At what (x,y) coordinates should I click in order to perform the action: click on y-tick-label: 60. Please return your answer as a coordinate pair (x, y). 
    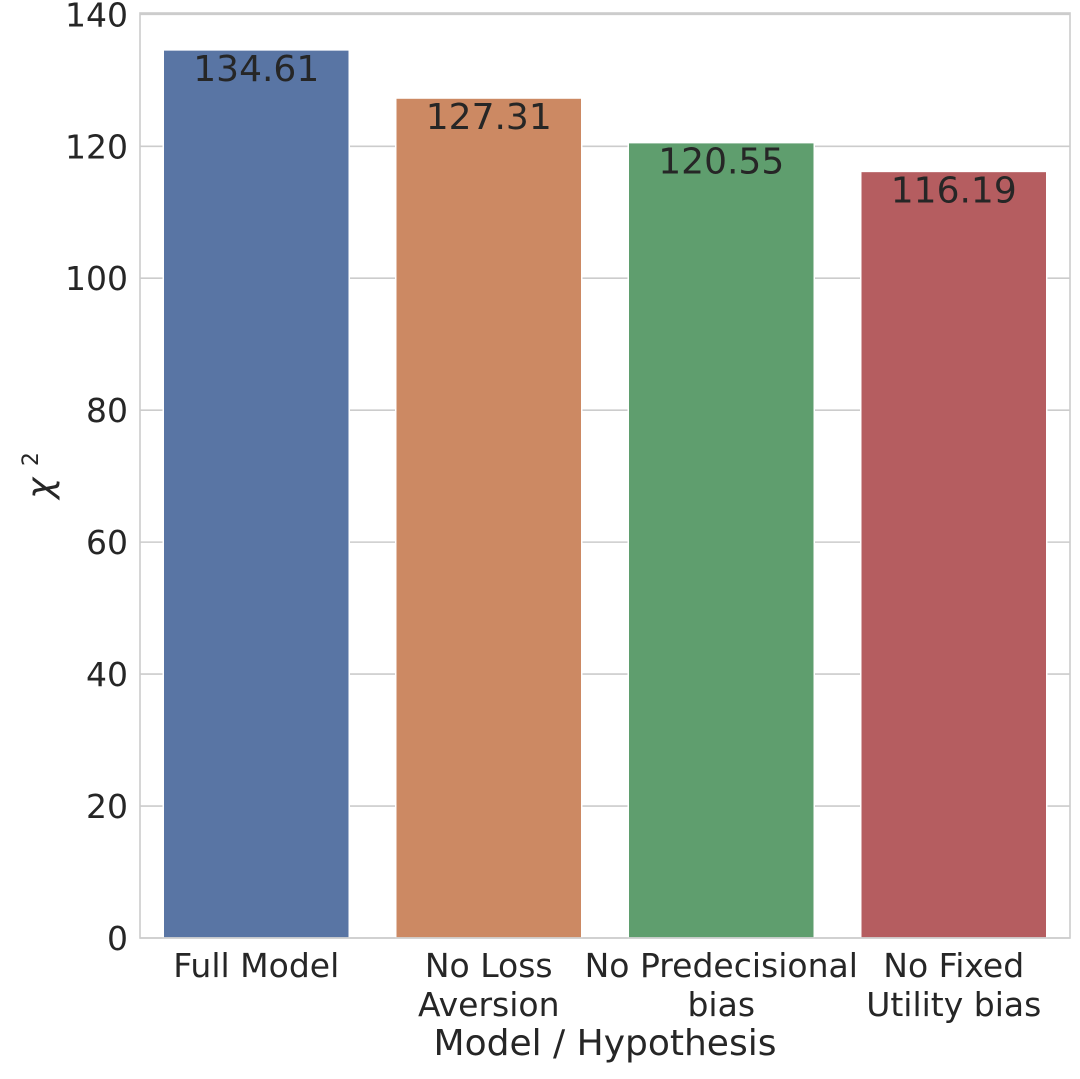
    Looking at the image, I should click on (107, 542).